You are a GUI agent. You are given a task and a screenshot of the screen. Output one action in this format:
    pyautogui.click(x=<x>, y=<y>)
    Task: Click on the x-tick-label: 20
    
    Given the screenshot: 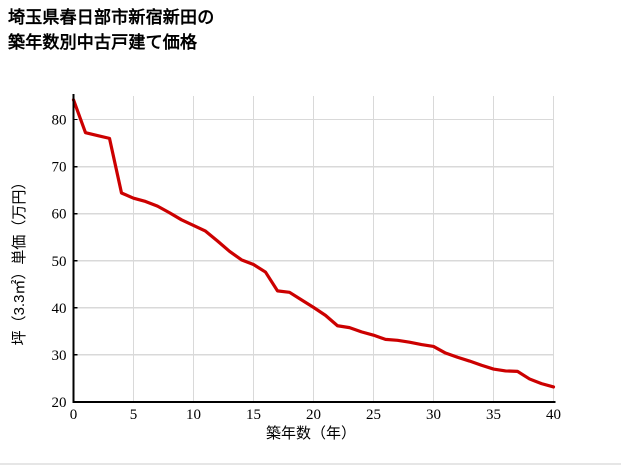 What is the action you would take?
    pyautogui.click(x=313, y=415)
    